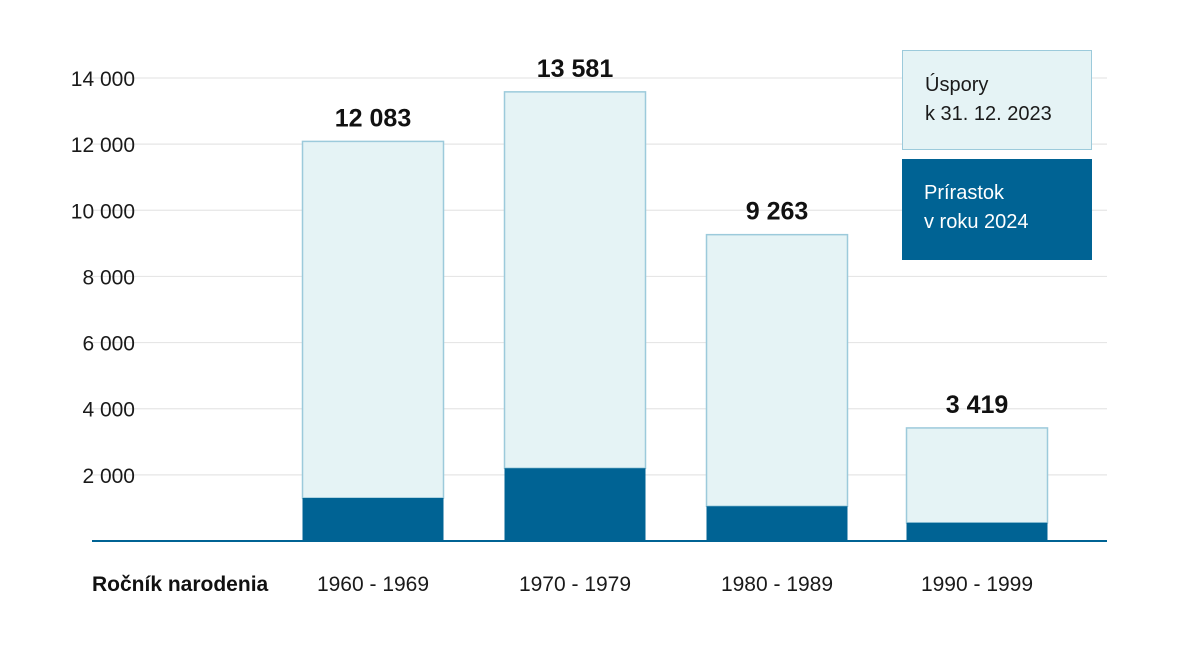 The image size is (1200, 648). Describe the element at coordinates (997, 100) in the screenshot. I see `legend-savings: Úspory k 31. 12. 2023` at that location.